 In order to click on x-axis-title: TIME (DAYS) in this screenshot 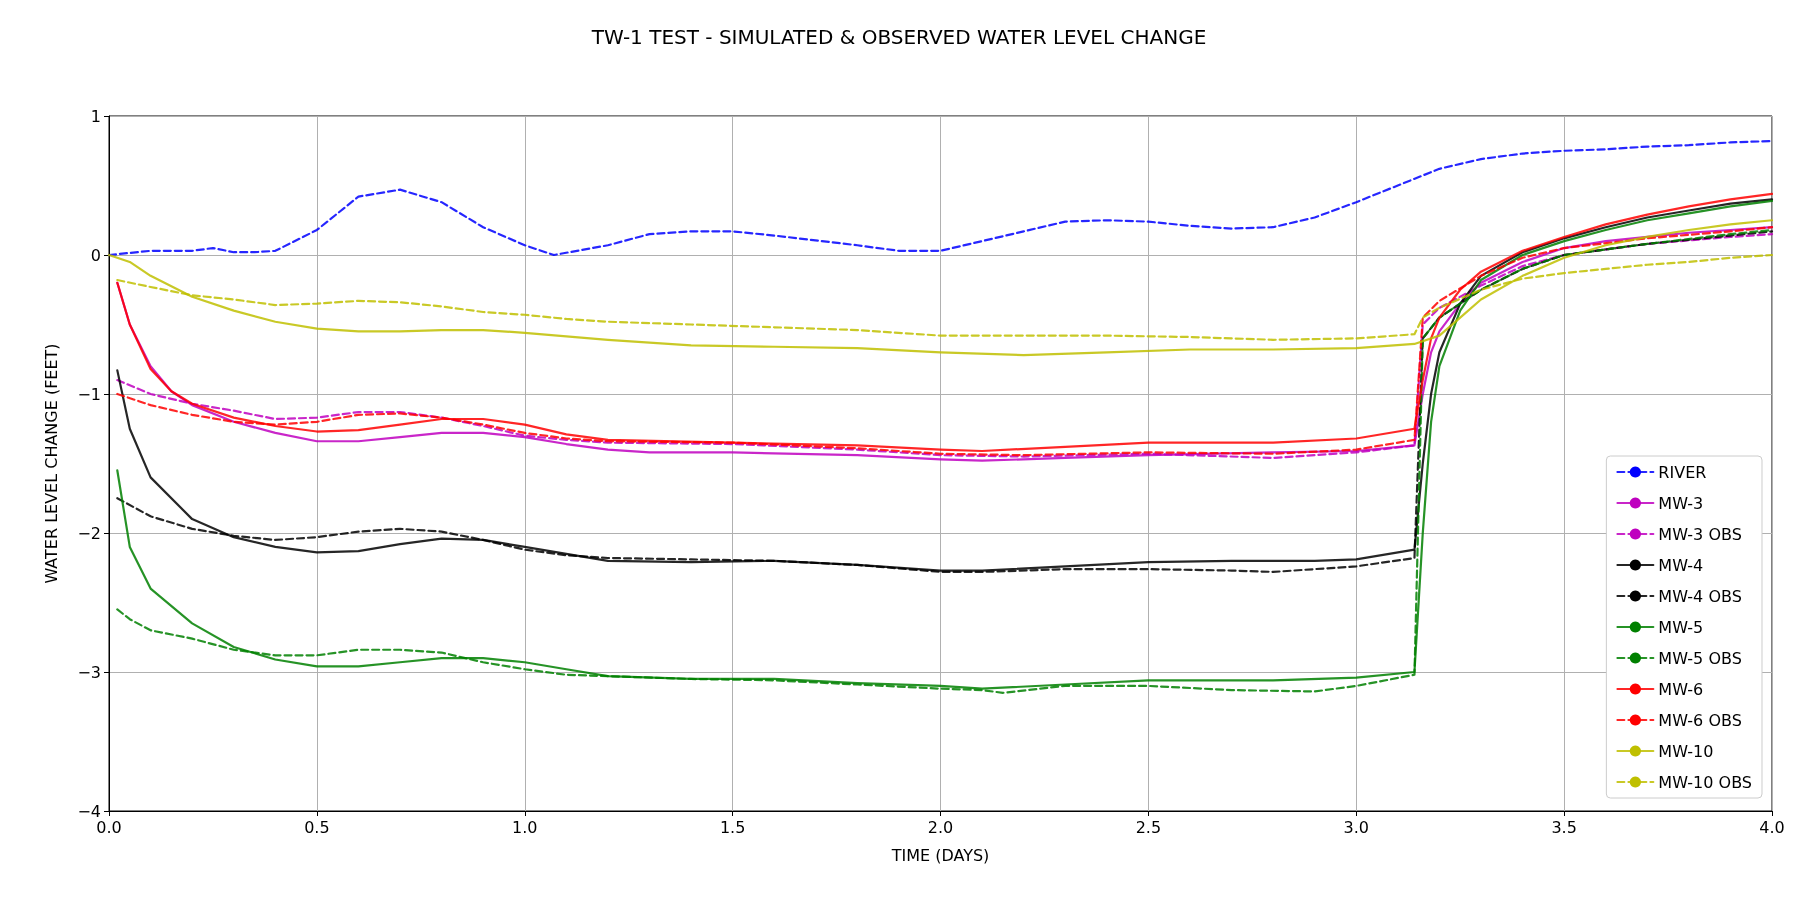, I will do `click(940, 855)`.